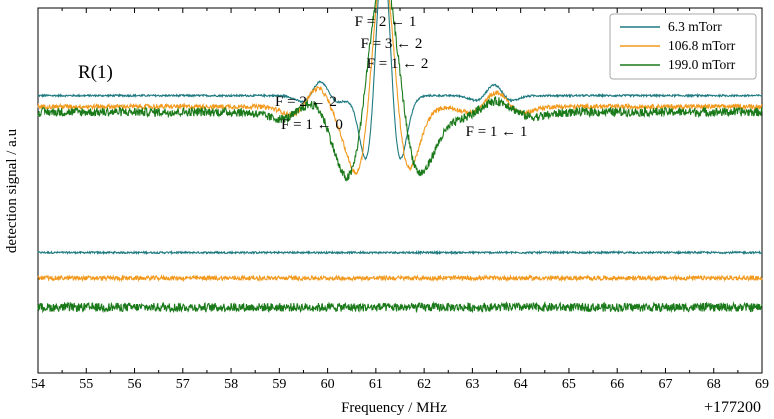 The height and width of the screenshot is (419, 774). I want to click on x-tick-label: 68, so click(714, 384).